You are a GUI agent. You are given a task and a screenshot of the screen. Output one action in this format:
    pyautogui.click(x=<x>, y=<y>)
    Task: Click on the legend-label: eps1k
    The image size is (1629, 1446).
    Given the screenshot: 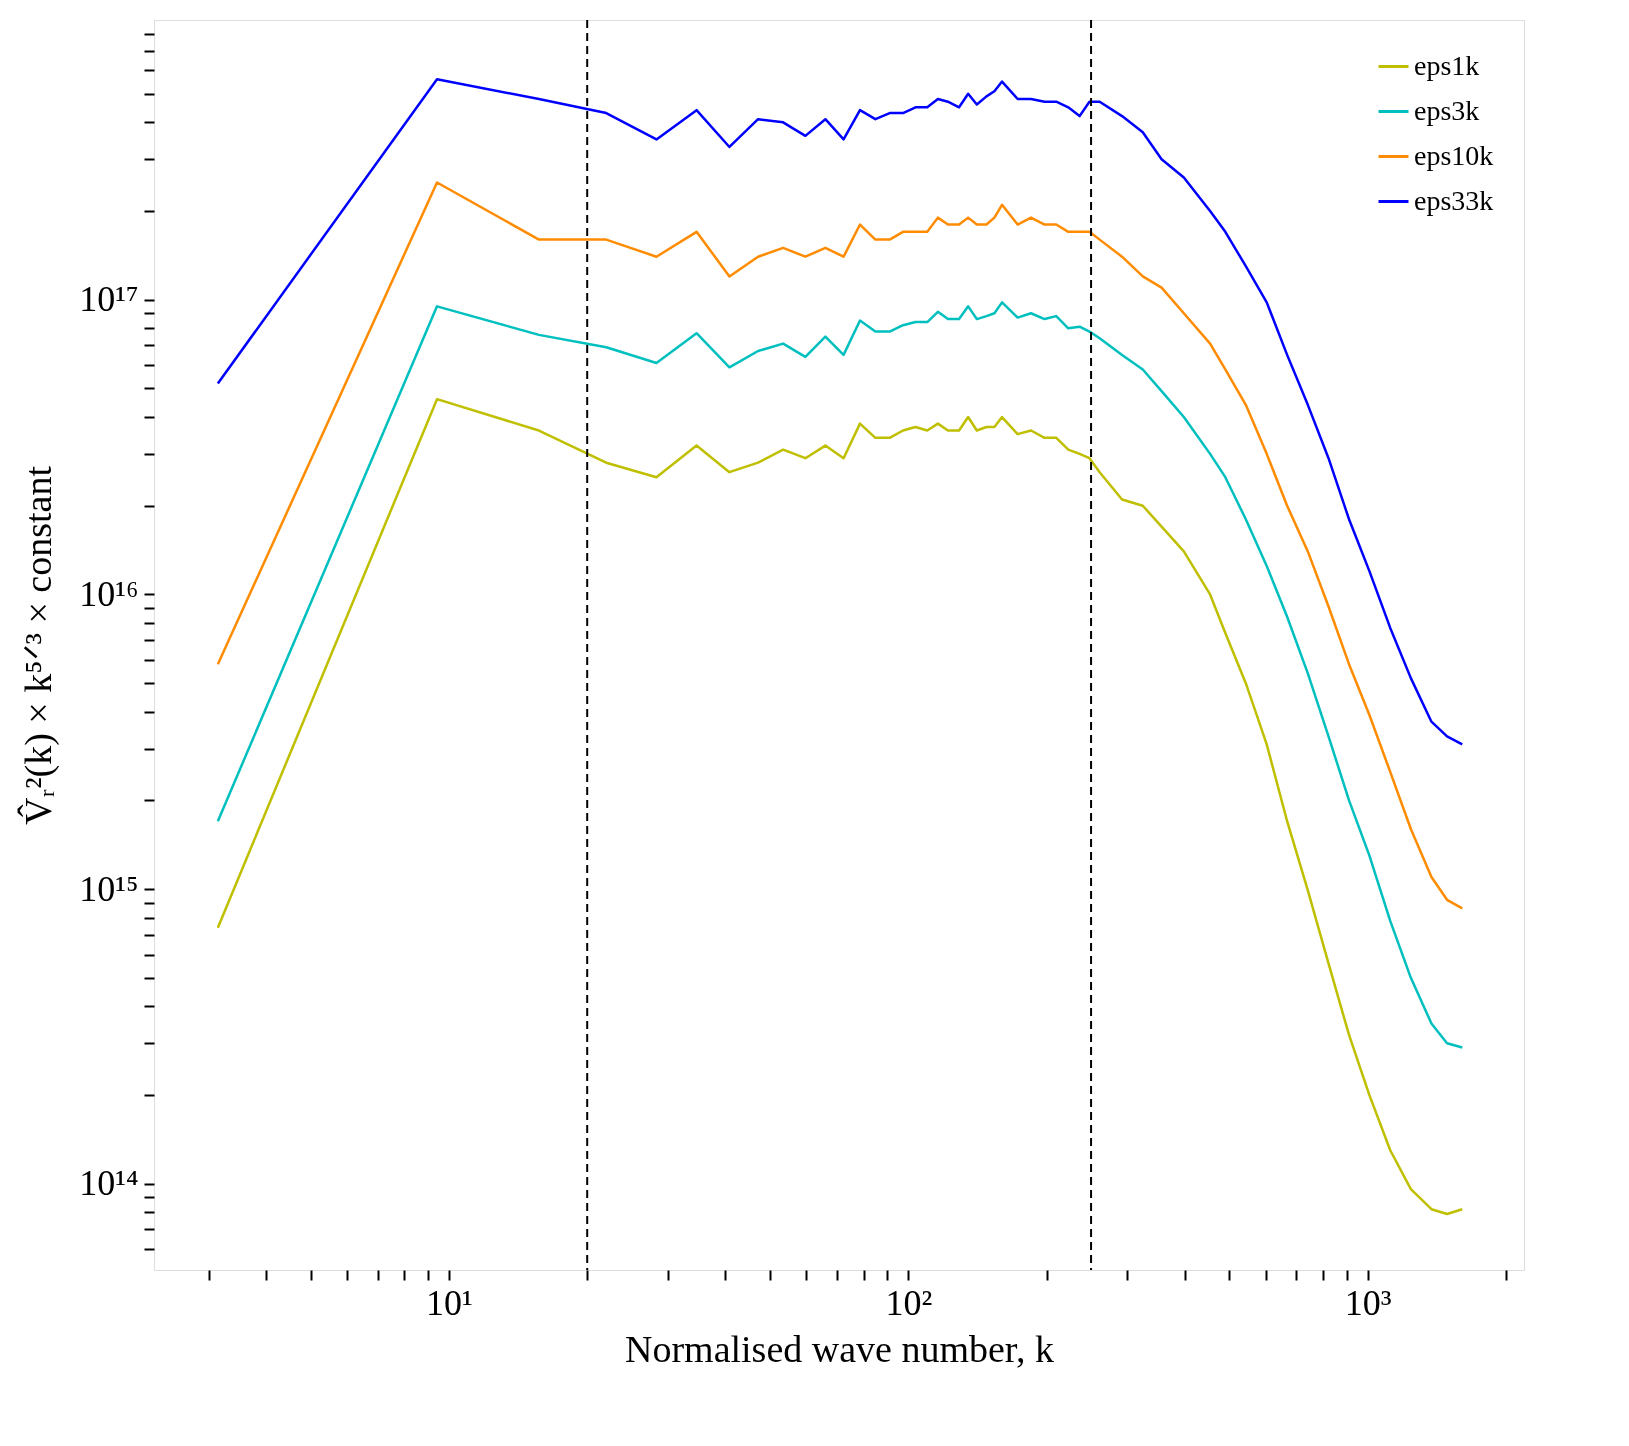 What is the action you would take?
    pyautogui.click(x=1447, y=65)
    